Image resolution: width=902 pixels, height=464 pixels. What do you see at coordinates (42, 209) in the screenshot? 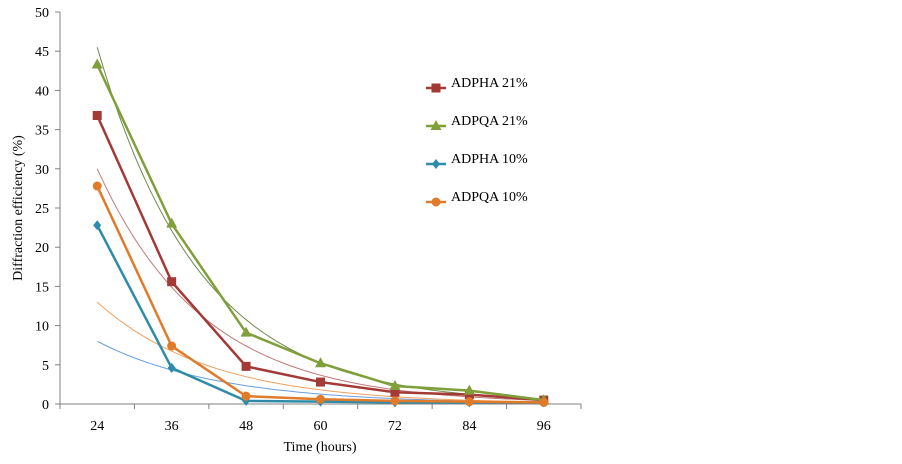
I see `y-tick-label: 25` at bounding box center [42, 209].